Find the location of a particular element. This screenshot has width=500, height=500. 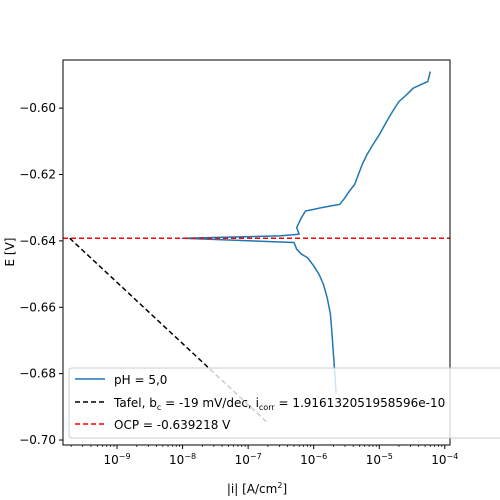

legend-label-ph: pH = 5,0 is located at coordinates (140, 380).